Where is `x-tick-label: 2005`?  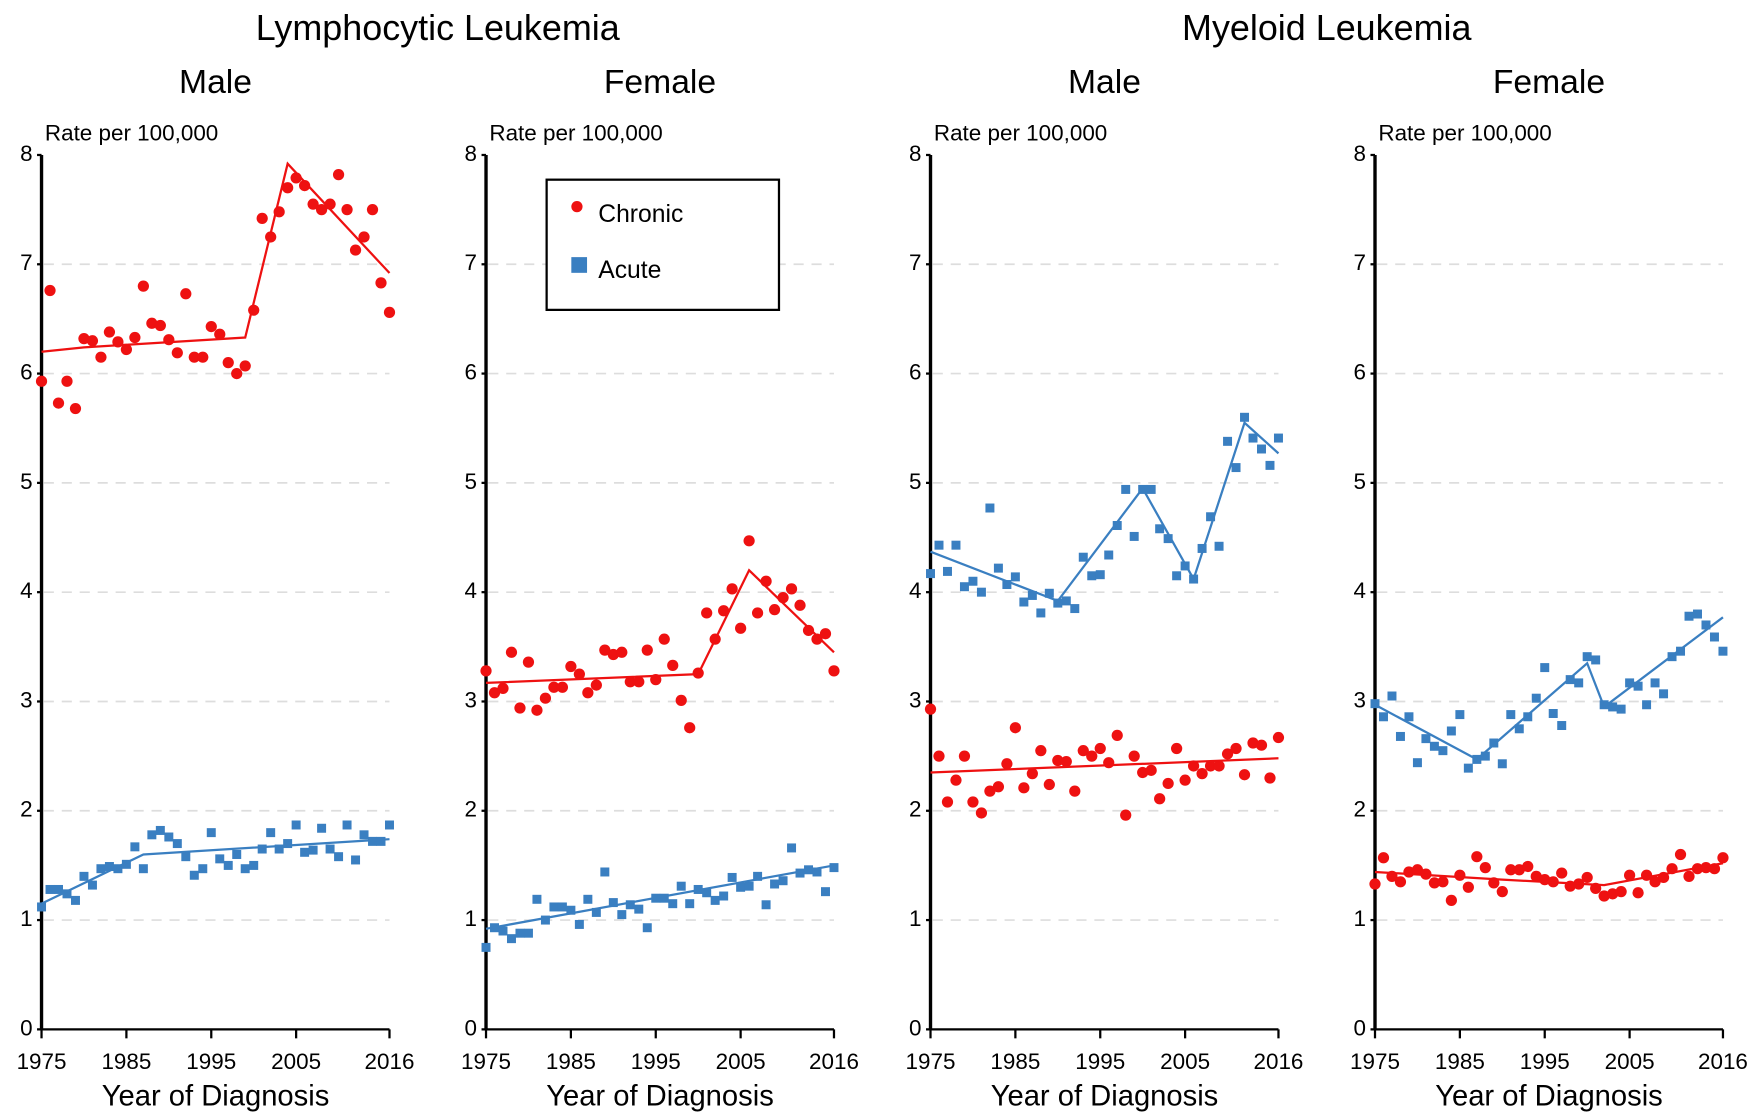
x-tick-label: 2005 is located at coordinates (1630, 1061).